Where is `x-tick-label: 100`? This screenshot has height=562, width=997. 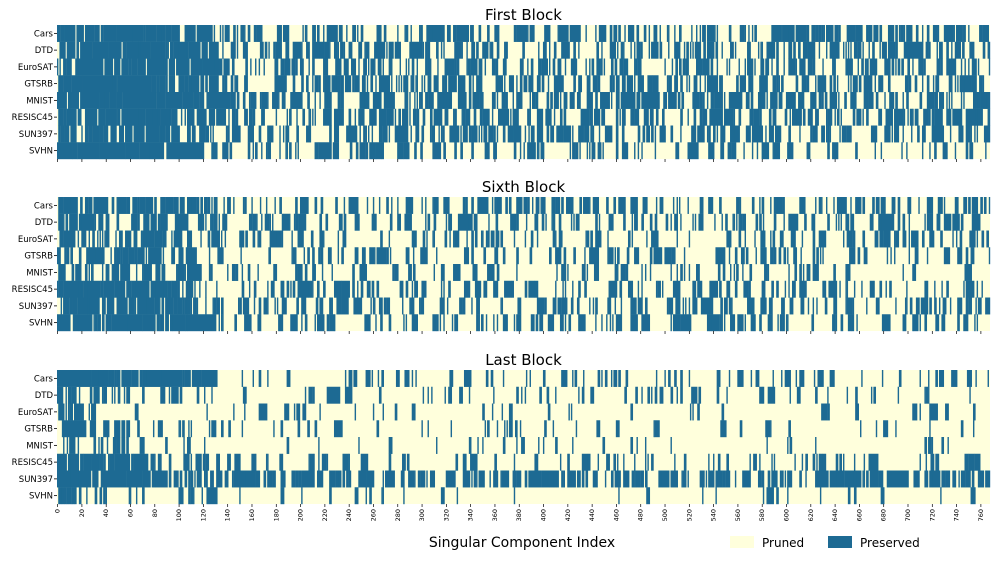
x-tick-label: 100 is located at coordinates (179, 515).